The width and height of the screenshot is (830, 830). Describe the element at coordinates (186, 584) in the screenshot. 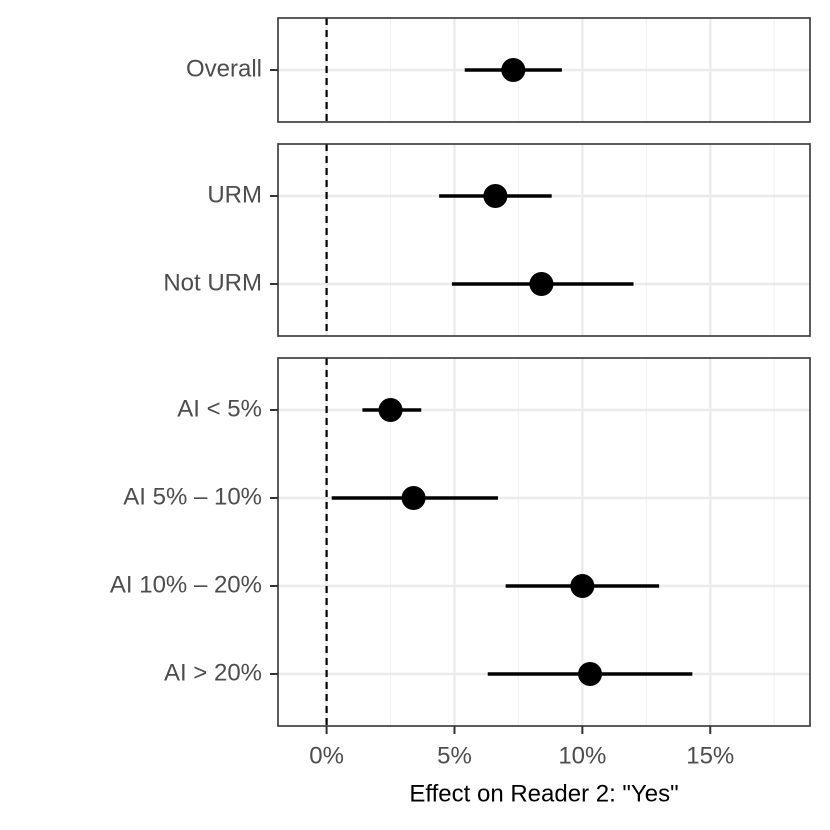

I see `y-tick-label: AI 10% – 20%` at that location.